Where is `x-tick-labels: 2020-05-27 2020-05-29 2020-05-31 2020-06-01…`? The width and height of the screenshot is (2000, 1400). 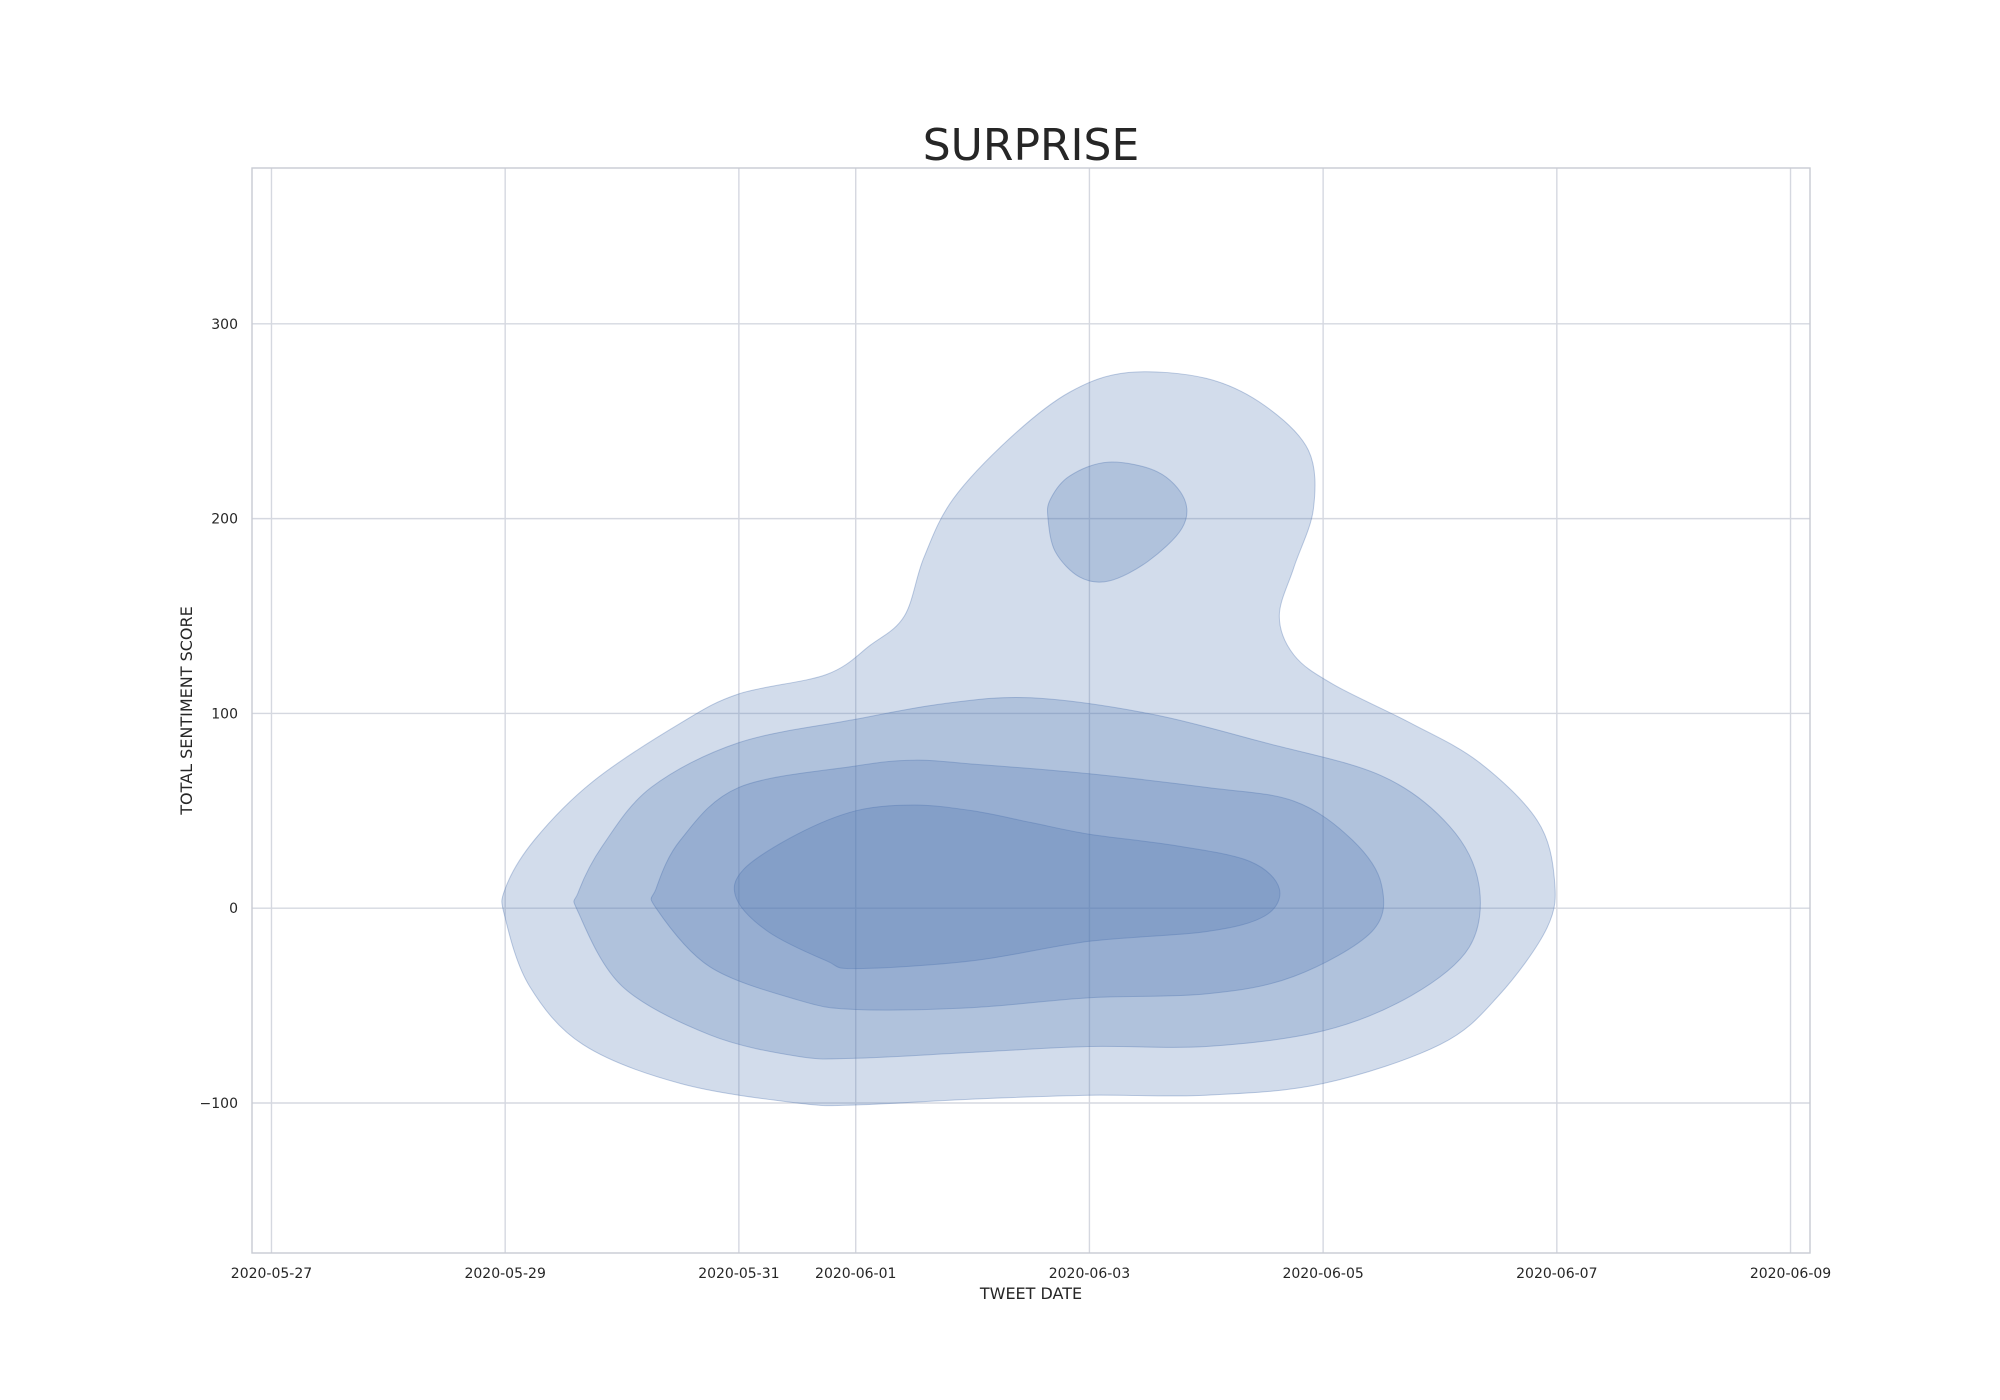
x-tick-labels: 2020-05-27 2020-05-29 2020-05-31 2020-06-01… is located at coordinates (1031, 1274).